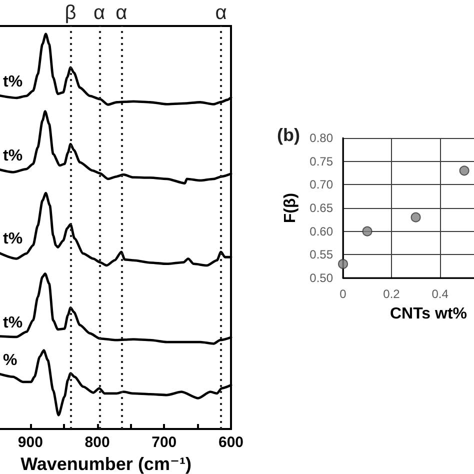 The image size is (474, 474). I want to click on y-tick-label: 0.60, so click(322, 231).